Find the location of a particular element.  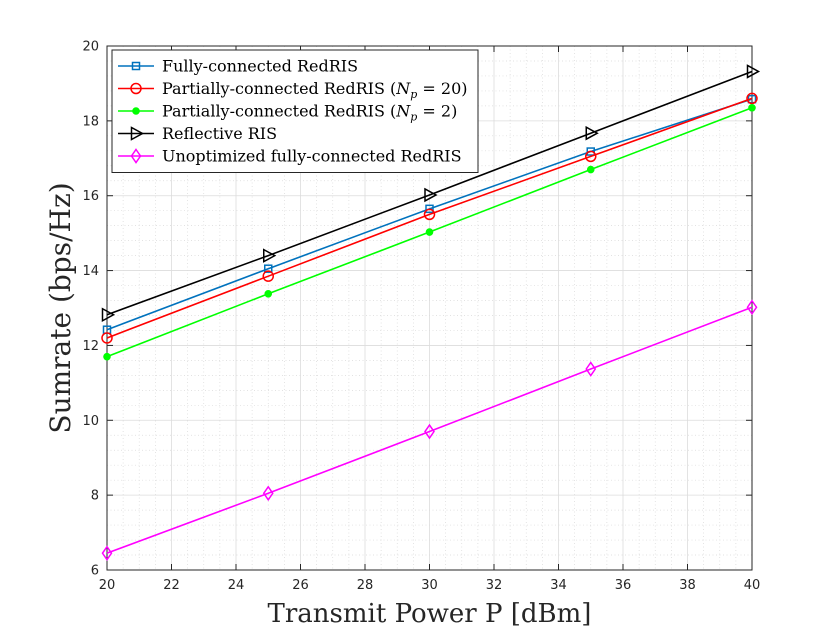

x-tick-label: 36 is located at coordinates (623, 585).